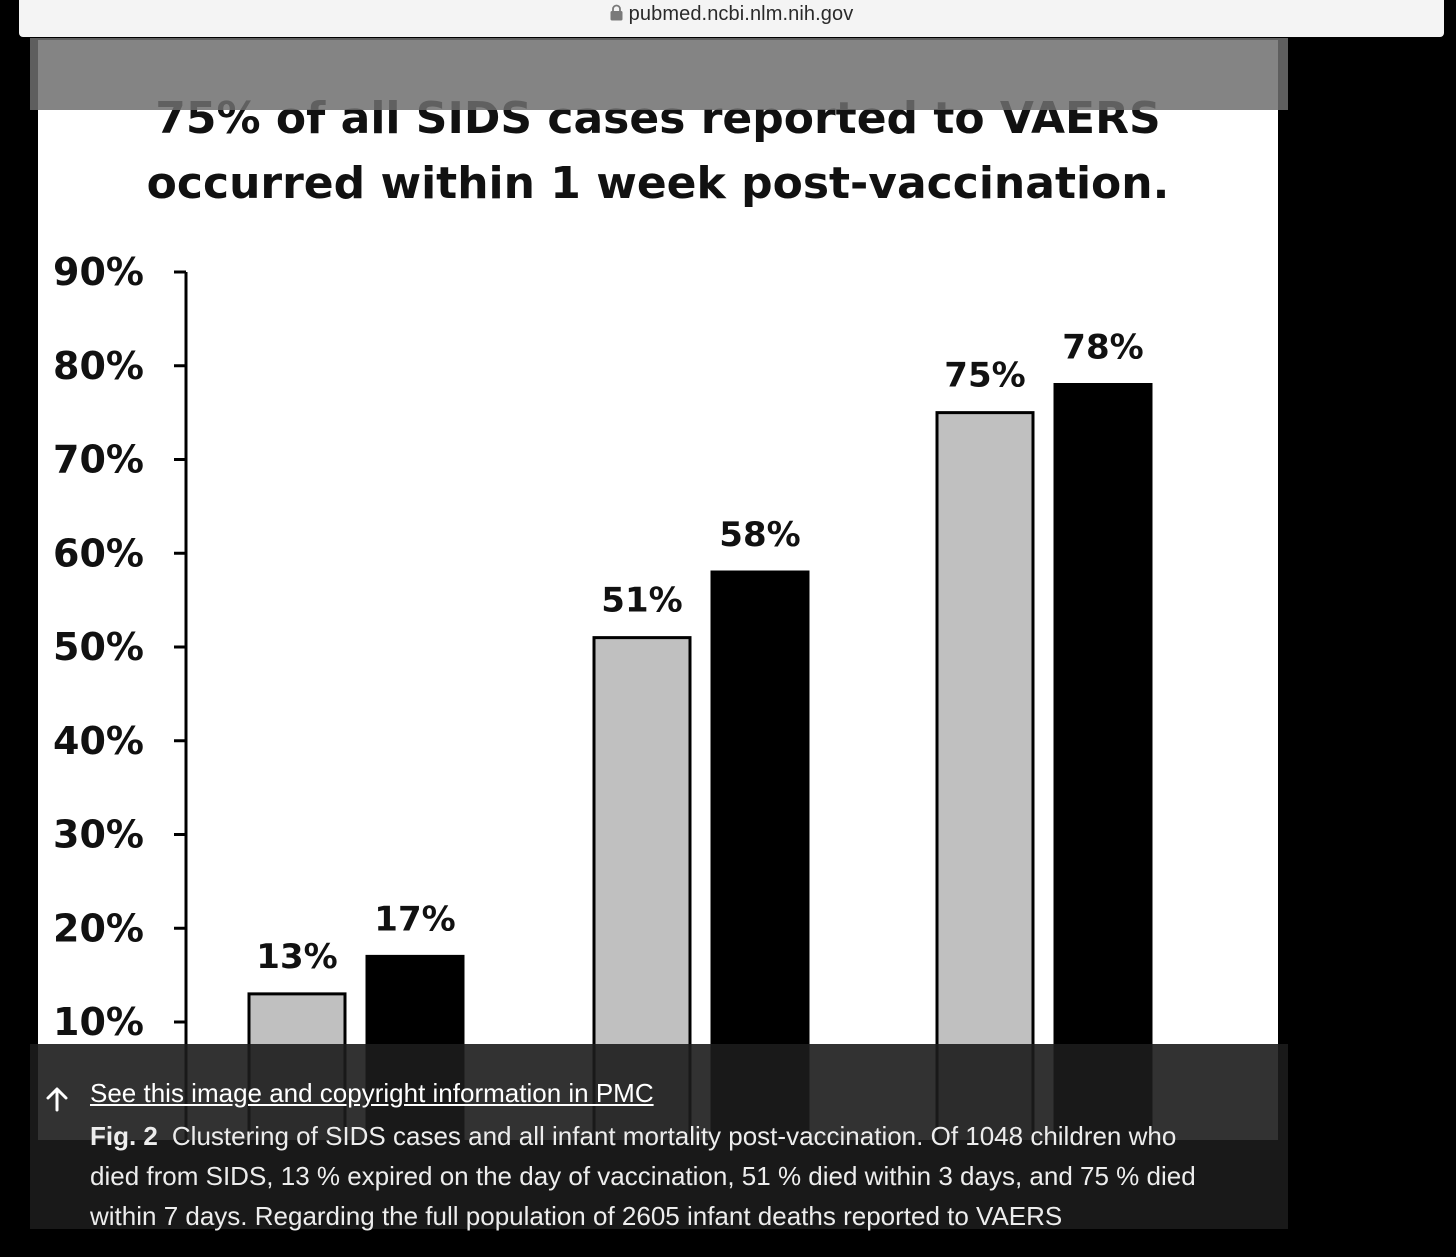  I want to click on bar-value-label: 13%, so click(296, 957).